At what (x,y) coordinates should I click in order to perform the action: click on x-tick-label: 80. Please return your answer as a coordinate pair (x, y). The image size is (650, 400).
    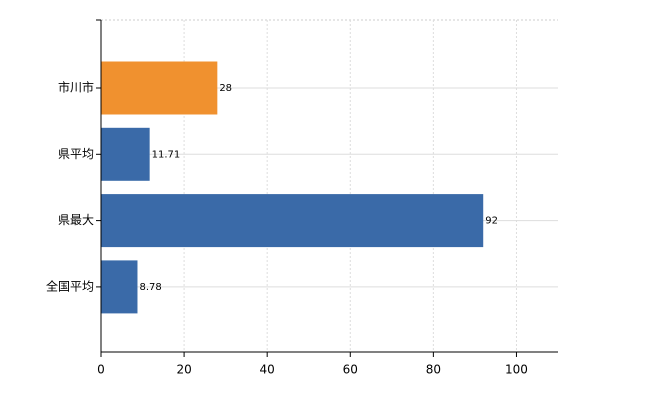
    Looking at the image, I should click on (433, 370).